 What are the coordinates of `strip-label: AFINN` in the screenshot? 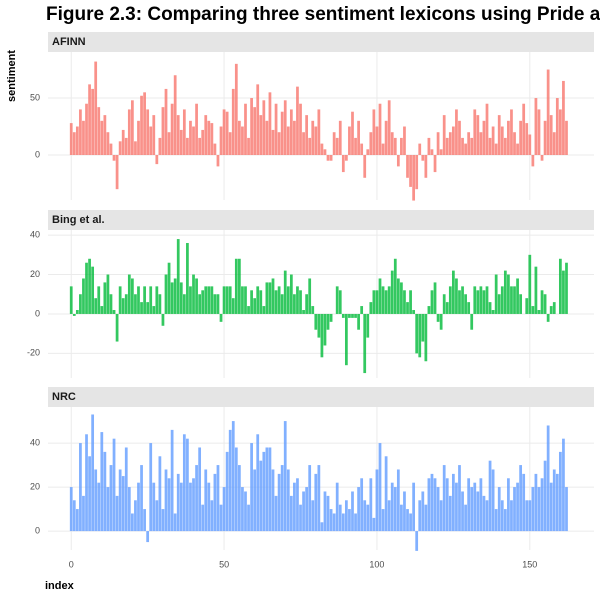 It's located at (69, 42).